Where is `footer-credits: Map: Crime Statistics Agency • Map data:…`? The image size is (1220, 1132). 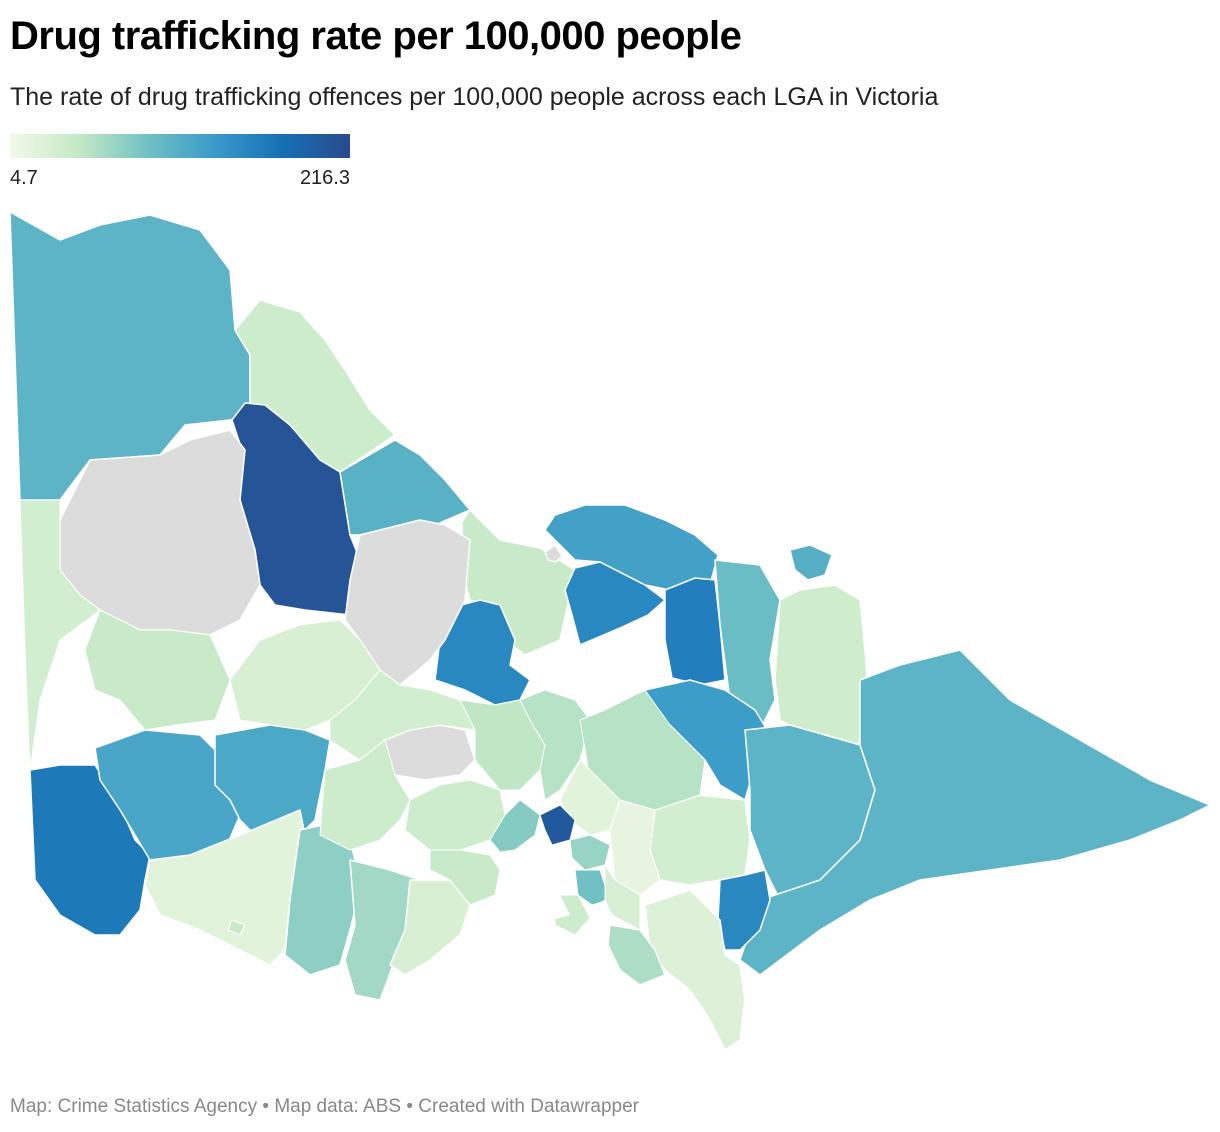
footer-credits: Map: Crime Statistics Agency • Map data:… is located at coordinates (324, 1107).